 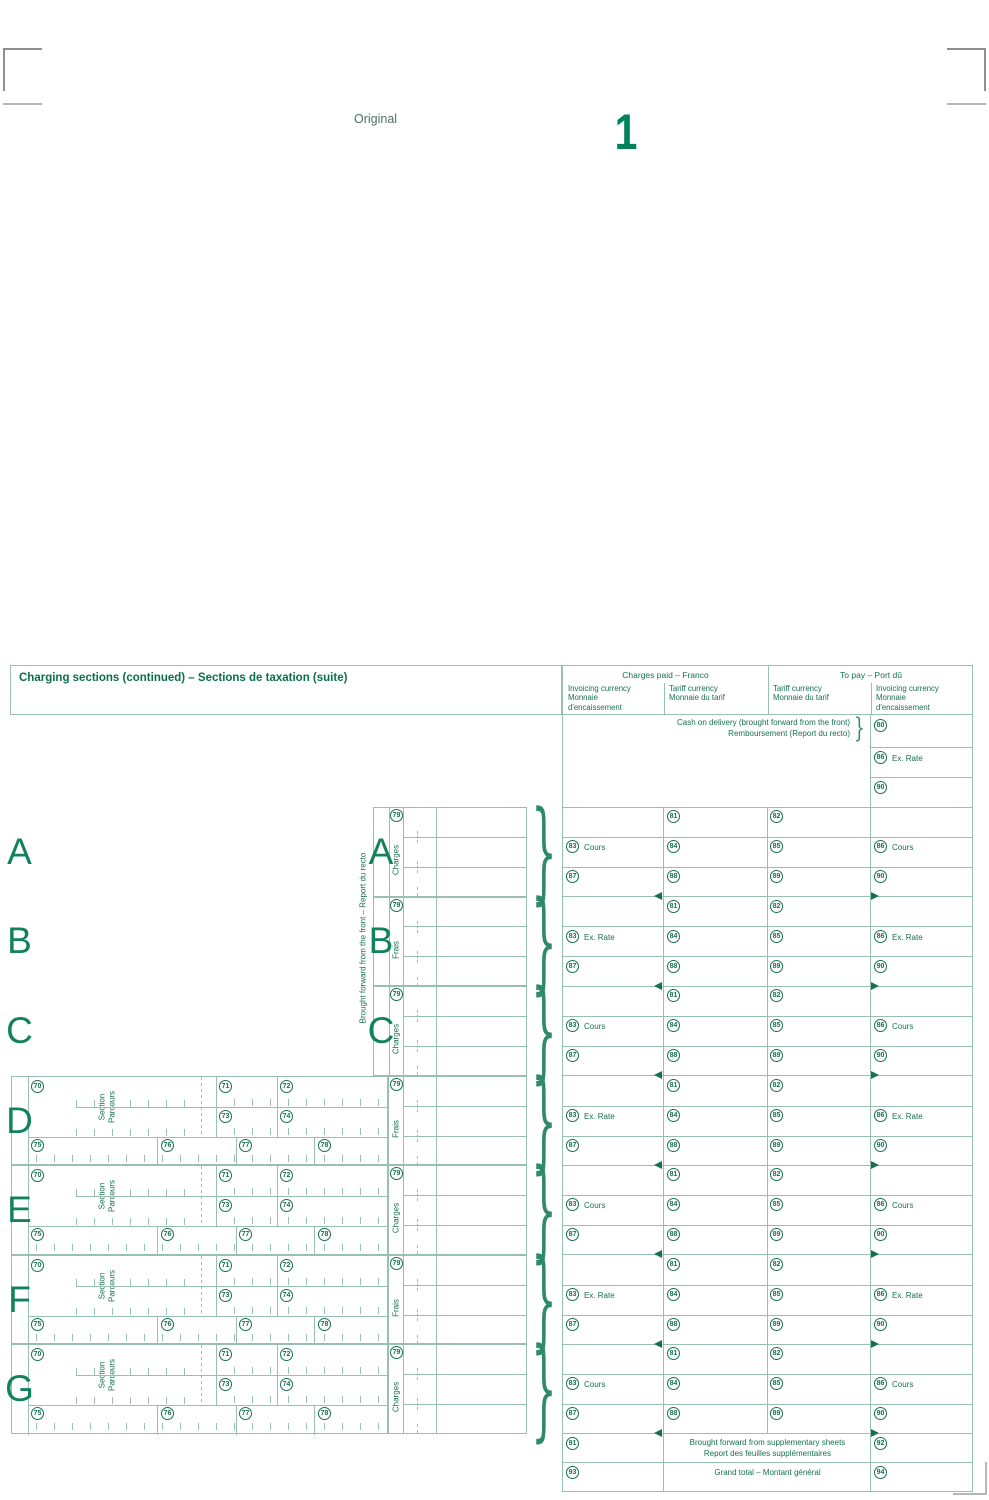 I want to click on field-circle-77: 77, so click(x=245, y=1235).